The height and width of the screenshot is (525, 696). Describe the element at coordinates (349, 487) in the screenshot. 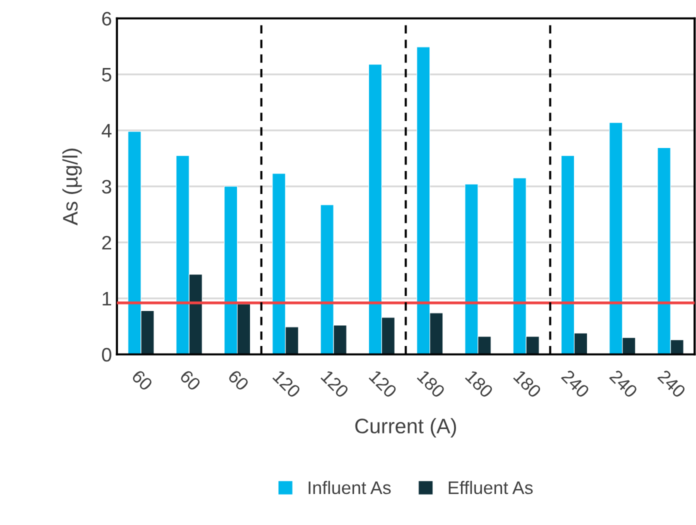

I see `legend-label: Influent As` at that location.